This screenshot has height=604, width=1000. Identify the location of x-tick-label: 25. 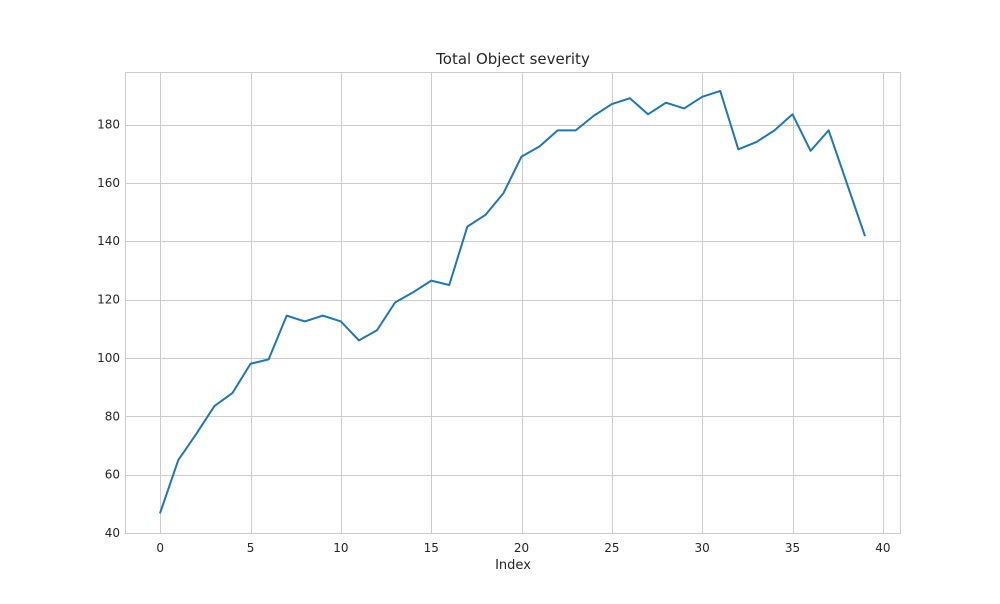
(611, 548).